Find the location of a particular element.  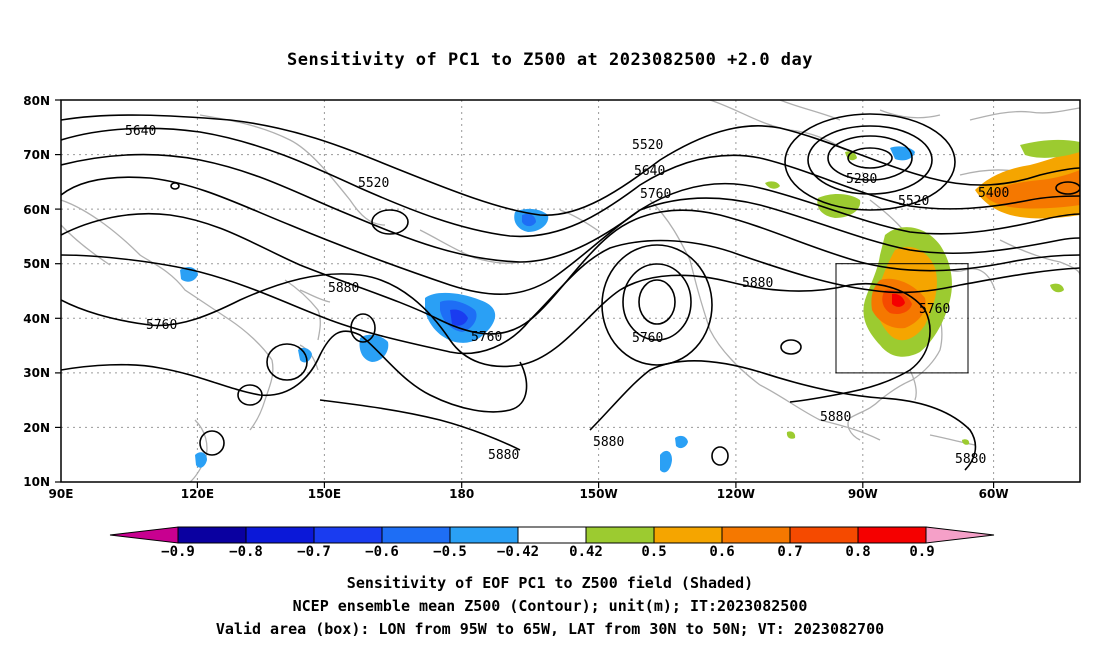

contour-label-5760-a: 5760 is located at coordinates (655, 194).